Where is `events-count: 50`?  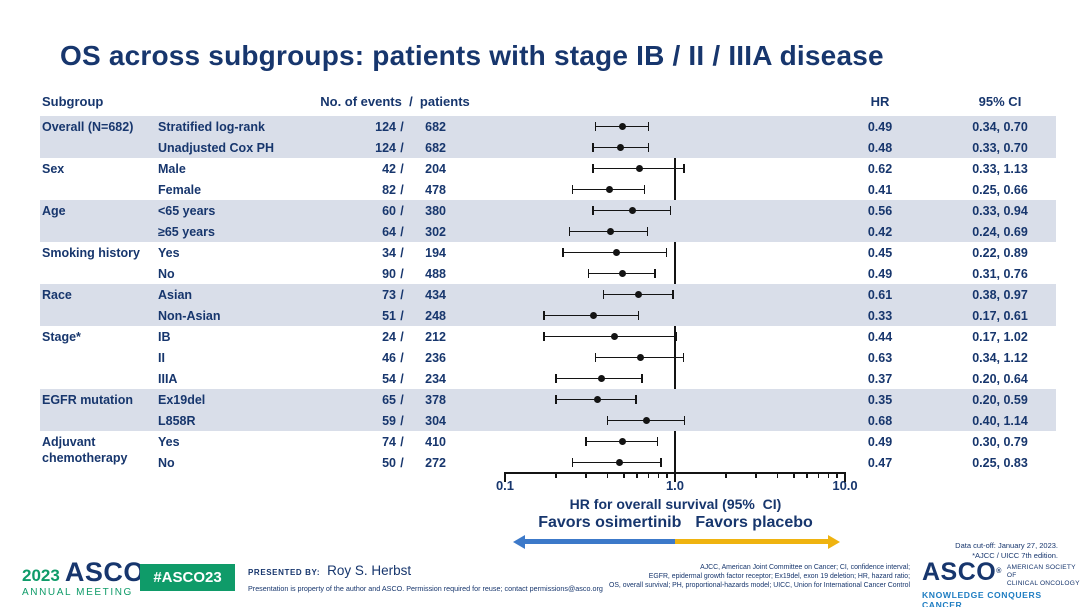
events-count: 50 is located at coordinates (389, 462).